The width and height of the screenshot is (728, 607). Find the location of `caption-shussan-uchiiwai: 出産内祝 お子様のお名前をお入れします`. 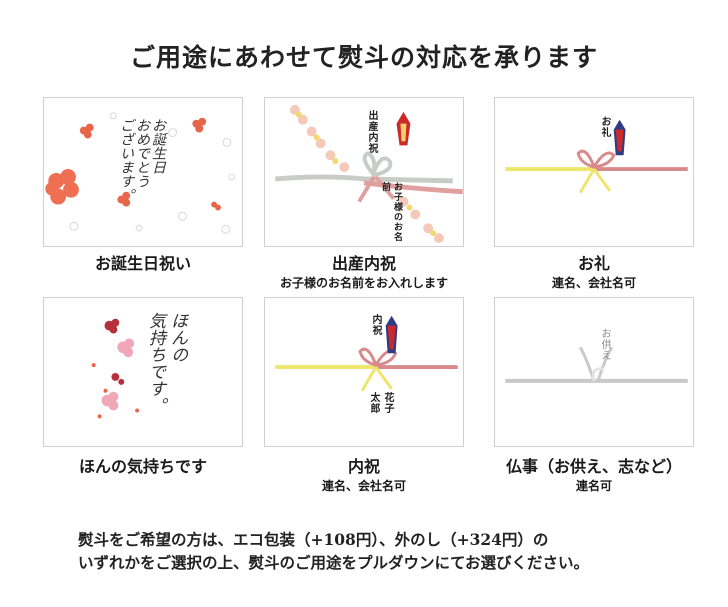

caption-shussan-uchiiwai: 出産内祝 お子様のお名前をお入れします is located at coordinates (364, 273).